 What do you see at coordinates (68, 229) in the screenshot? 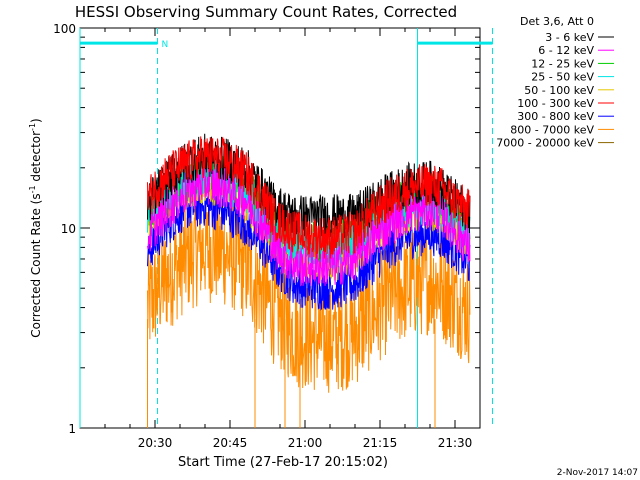
I see `y-tick-label: 10` at bounding box center [68, 229].